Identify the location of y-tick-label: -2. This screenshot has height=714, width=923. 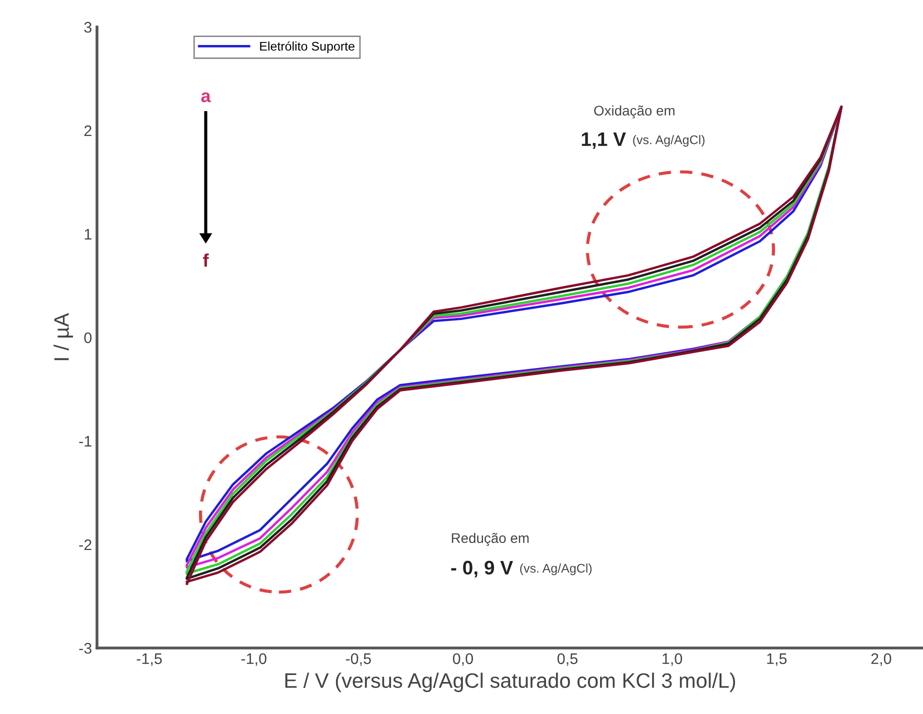
(85, 544).